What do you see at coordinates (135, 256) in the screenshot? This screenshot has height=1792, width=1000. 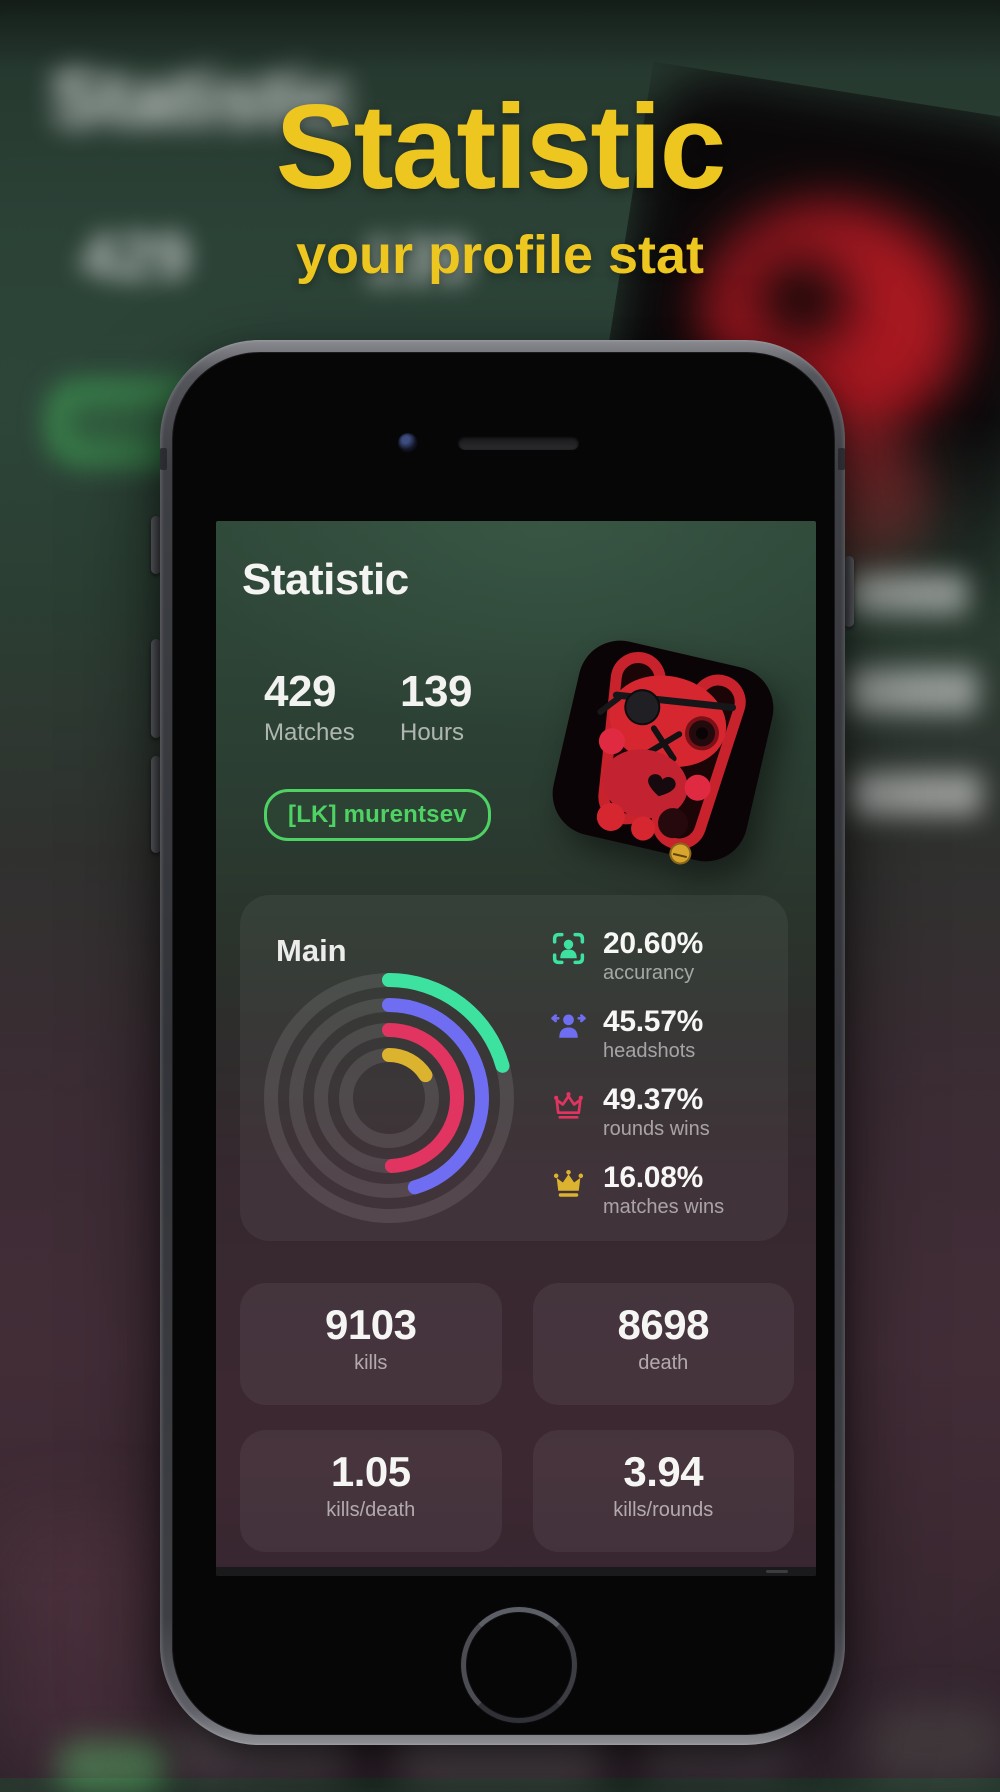 I see `background-blurred-matches-value: 429` at bounding box center [135, 256].